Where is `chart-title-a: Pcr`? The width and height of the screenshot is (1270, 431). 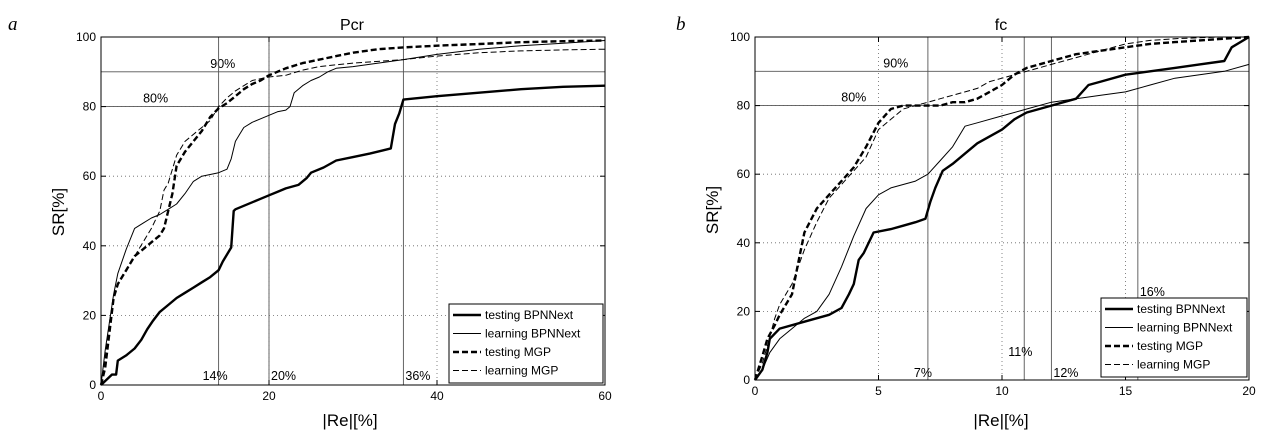
chart-title-a: Pcr is located at coordinates (352, 25).